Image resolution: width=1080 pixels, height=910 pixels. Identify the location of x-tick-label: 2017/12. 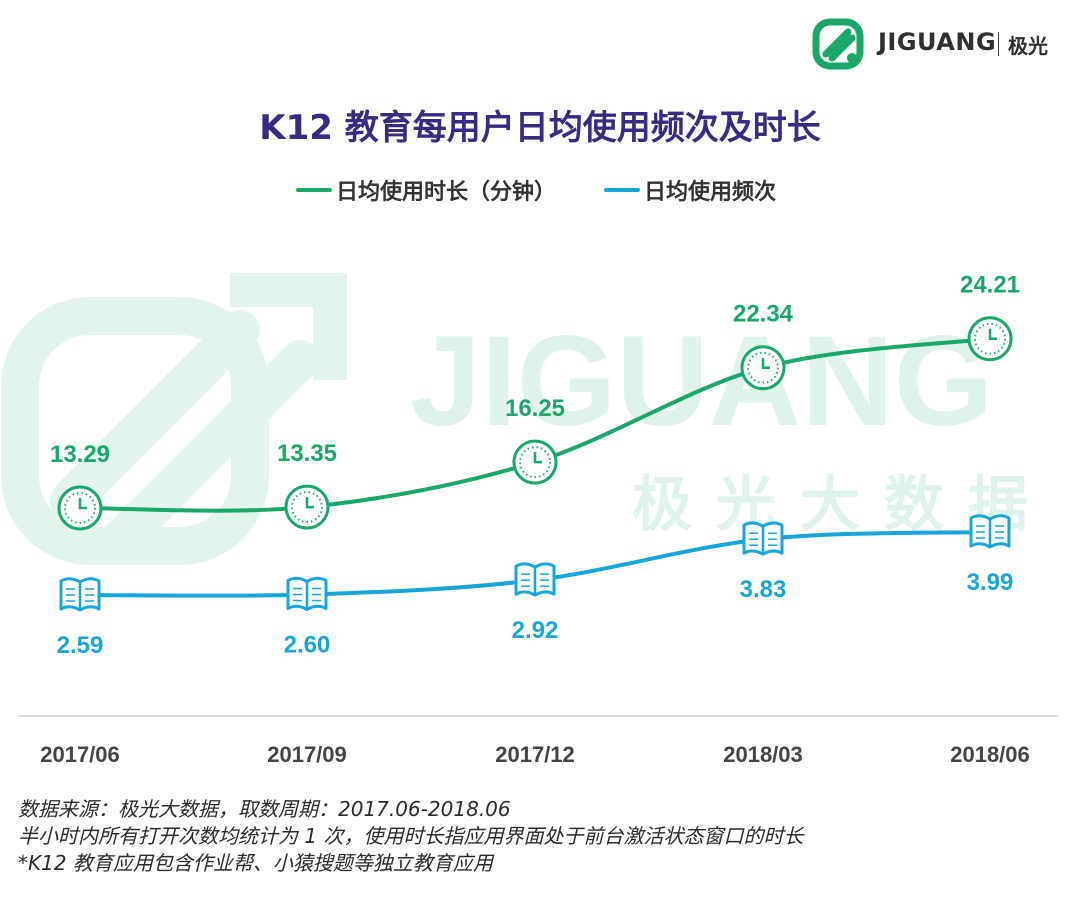
(535, 754).